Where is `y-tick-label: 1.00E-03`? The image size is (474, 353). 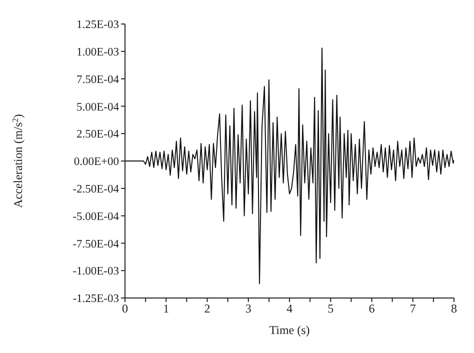 y-tick-label: 1.00E-03 is located at coordinates (98, 52).